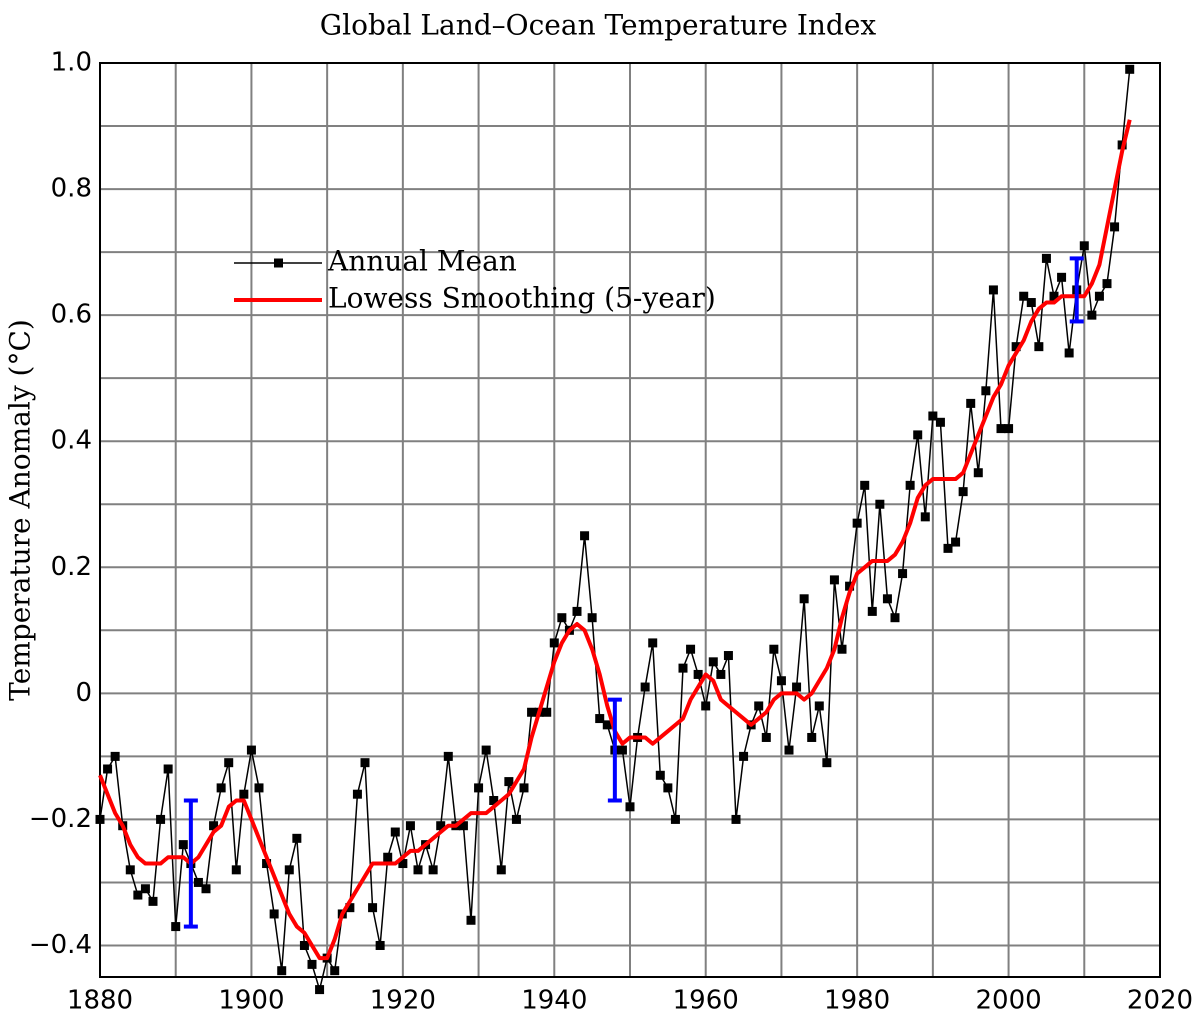  Describe the element at coordinates (83, 693) in the screenshot. I see `y-tick-label: 0` at that location.